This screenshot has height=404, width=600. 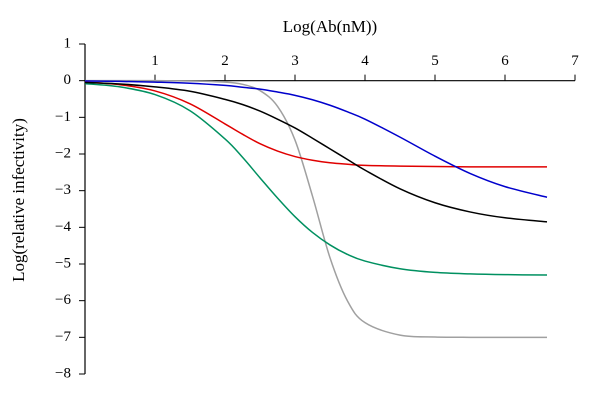 I want to click on x-tick-label: 3, so click(x=295, y=61).